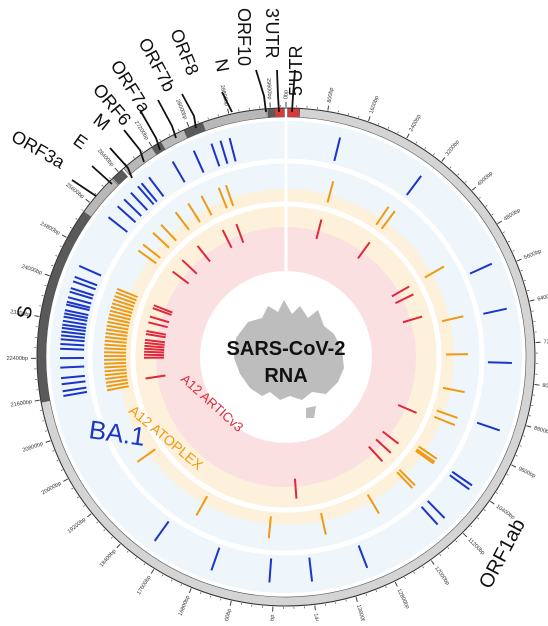 The image size is (548, 626). What do you see at coordinates (227, 614) in the screenshot?
I see `scale-tick-label: 16000bp` at bounding box center [227, 614].